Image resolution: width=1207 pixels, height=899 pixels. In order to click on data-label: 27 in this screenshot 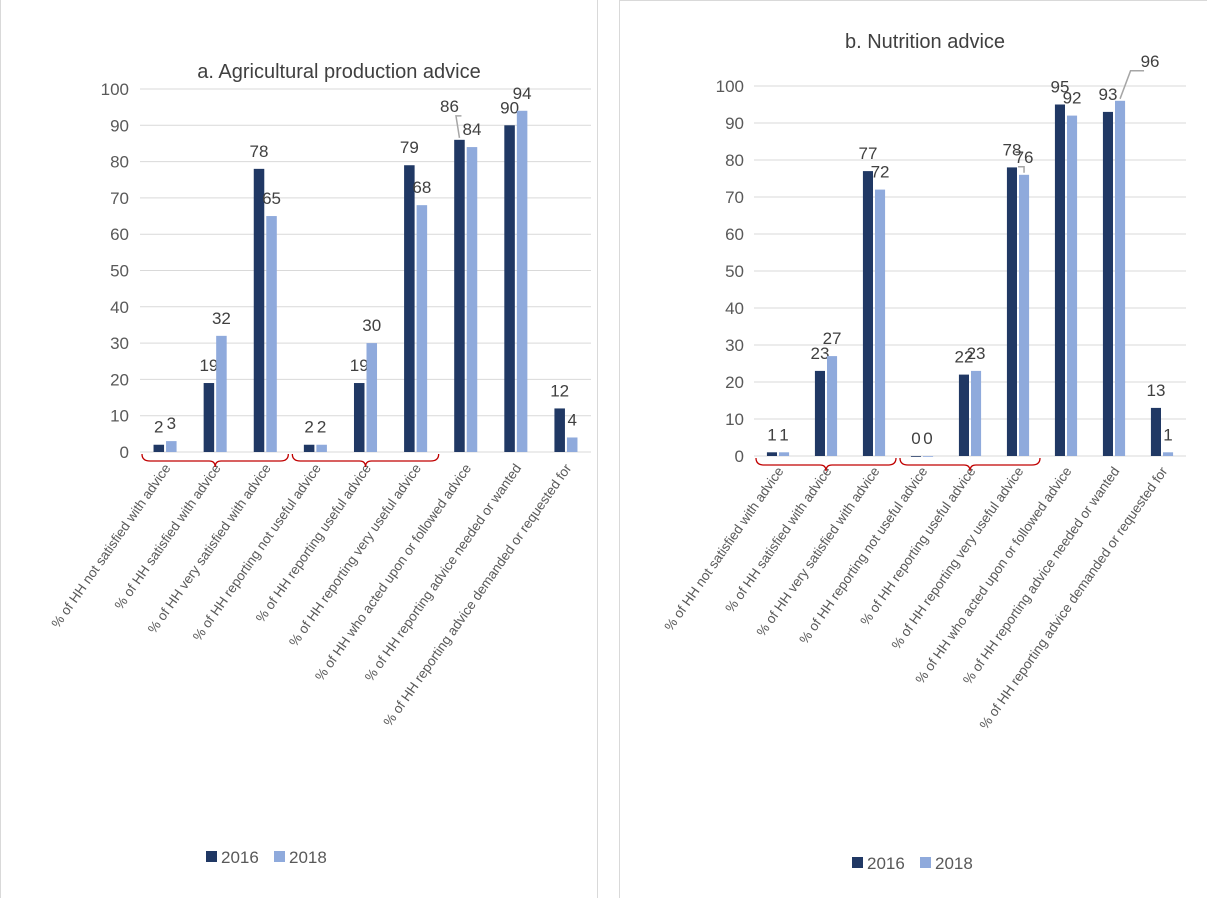, I will do `click(832, 338)`.